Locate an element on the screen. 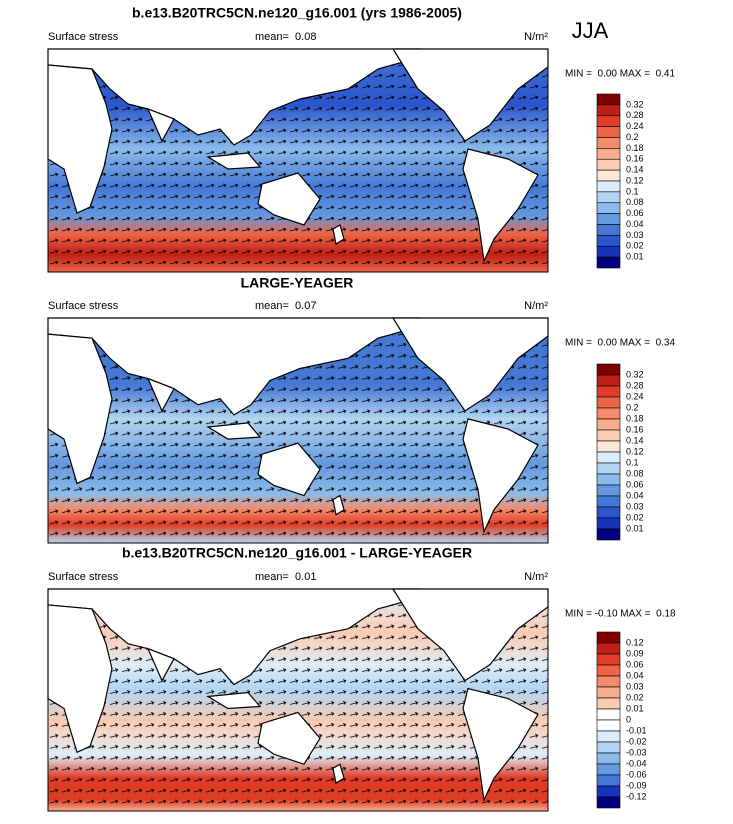 This screenshot has height=824, width=733. colorbar-label: 0.18 is located at coordinates (635, 148).